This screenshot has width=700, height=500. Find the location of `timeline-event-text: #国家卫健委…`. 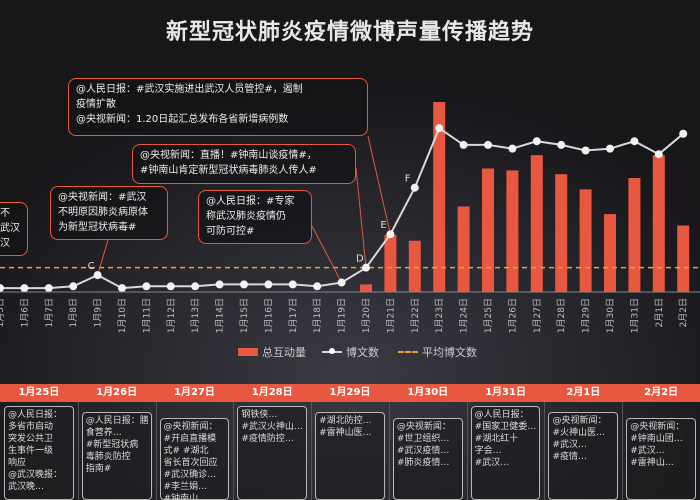

timeline-event-text: #国家卫健委… is located at coordinates (505, 427).